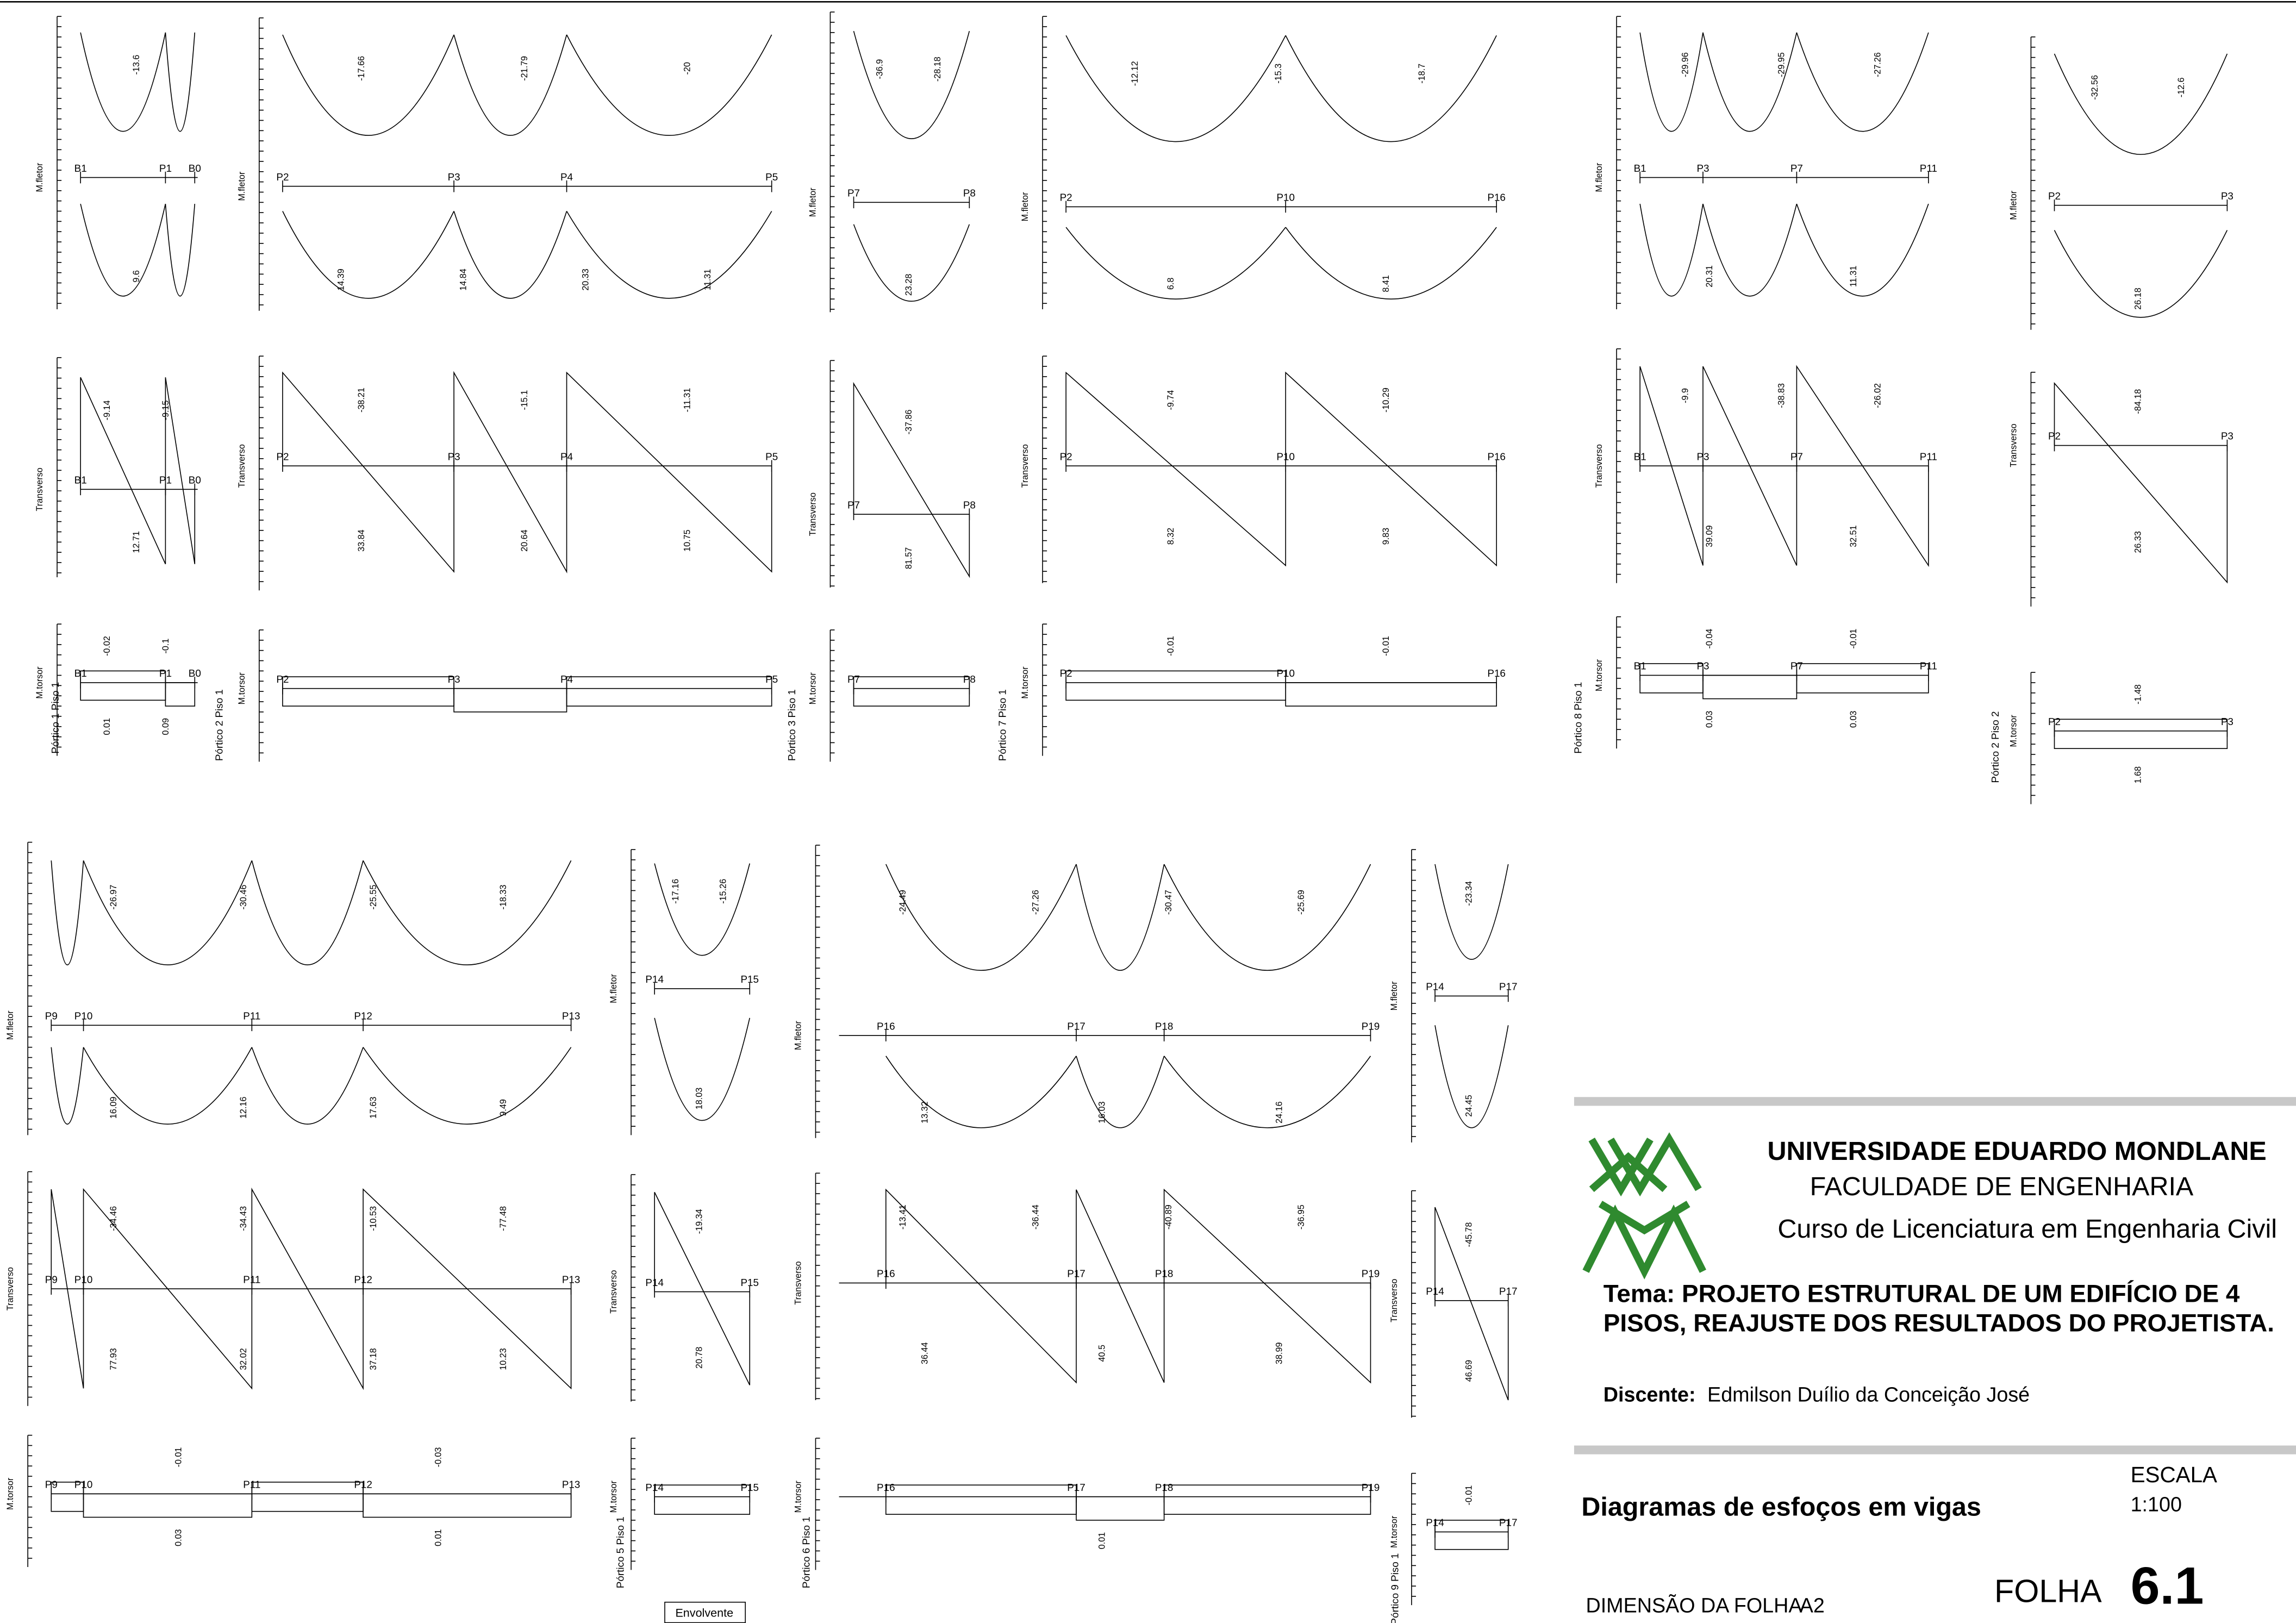 This screenshot has height=1623, width=2296. What do you see at coordinates (503, 897) in the screenshot?
I see `value-label: -18.33` at bounding box center [503, 897].